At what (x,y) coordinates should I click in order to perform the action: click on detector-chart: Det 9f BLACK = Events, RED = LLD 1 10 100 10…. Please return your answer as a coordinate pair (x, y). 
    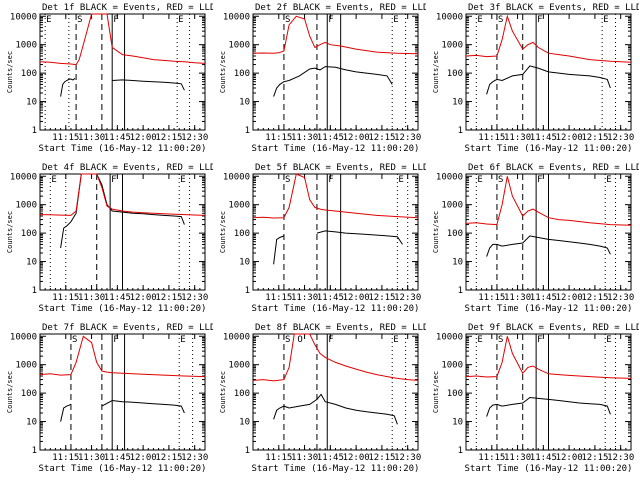
    Looking at the image, I should click on (535, 398).